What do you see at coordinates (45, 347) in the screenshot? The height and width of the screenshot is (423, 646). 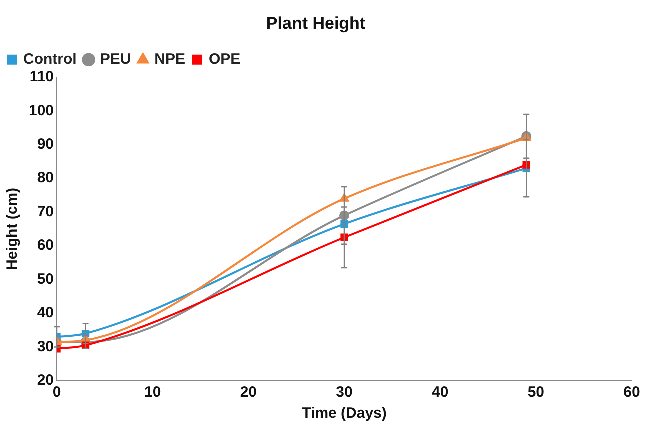 I see `y-tick-label: 30` at bounding box center [45, 347].